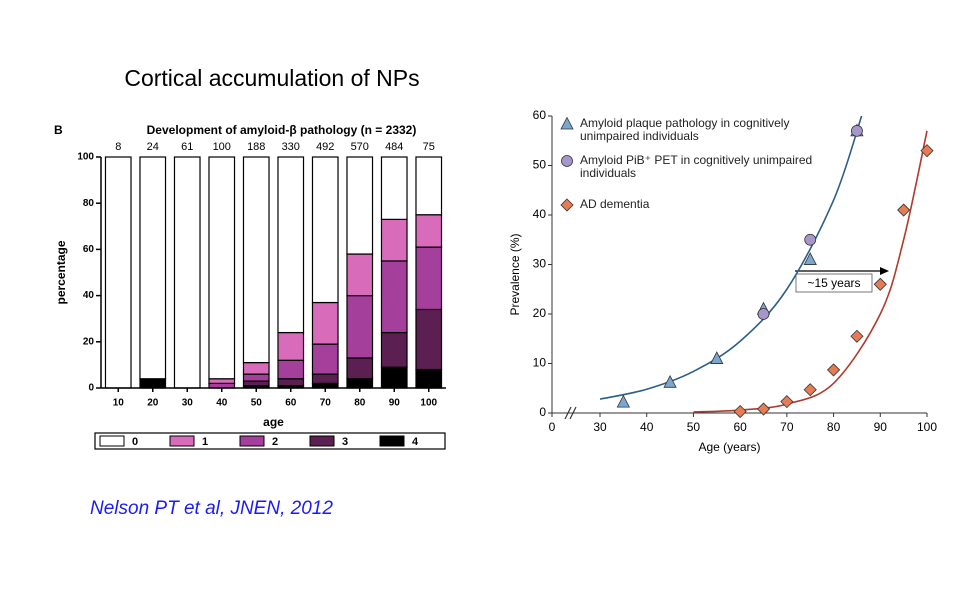 This screenshot has height=606, width=972. What do you see at coordinates (600, 427) in the screenshot?
I see `x-tick-label: 30` at bounding box center [600, 427].